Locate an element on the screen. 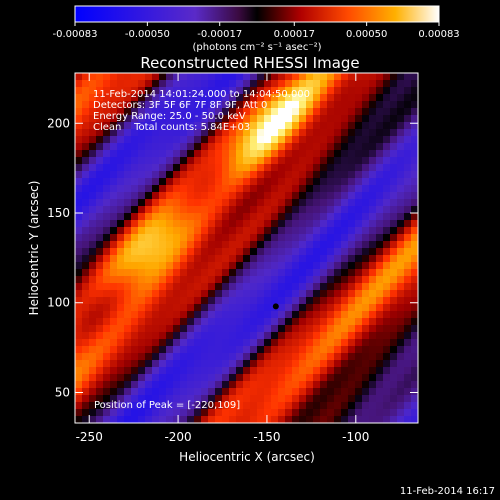 This screenshot has width=500, height=500. annotation-detectors: Detectors: 3F 5F 6F 7F 8F 9F, Att 0 is located at coordinates (180, 105).